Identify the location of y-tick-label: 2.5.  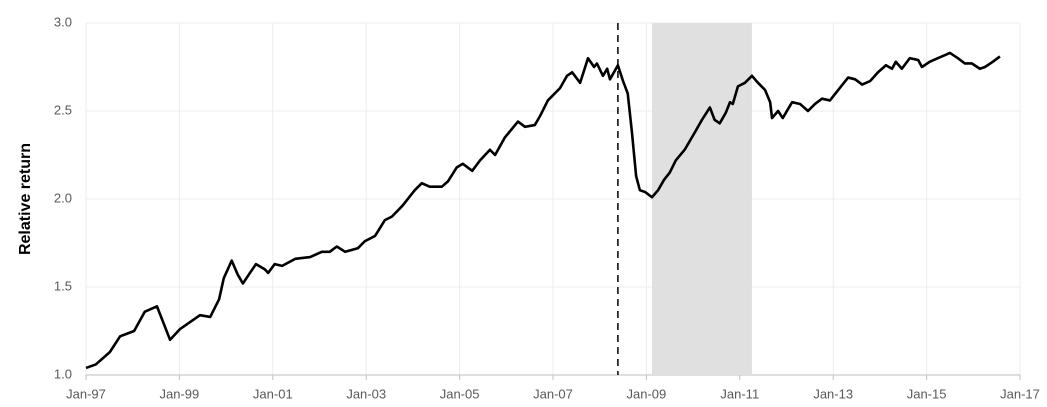
(63, 109).